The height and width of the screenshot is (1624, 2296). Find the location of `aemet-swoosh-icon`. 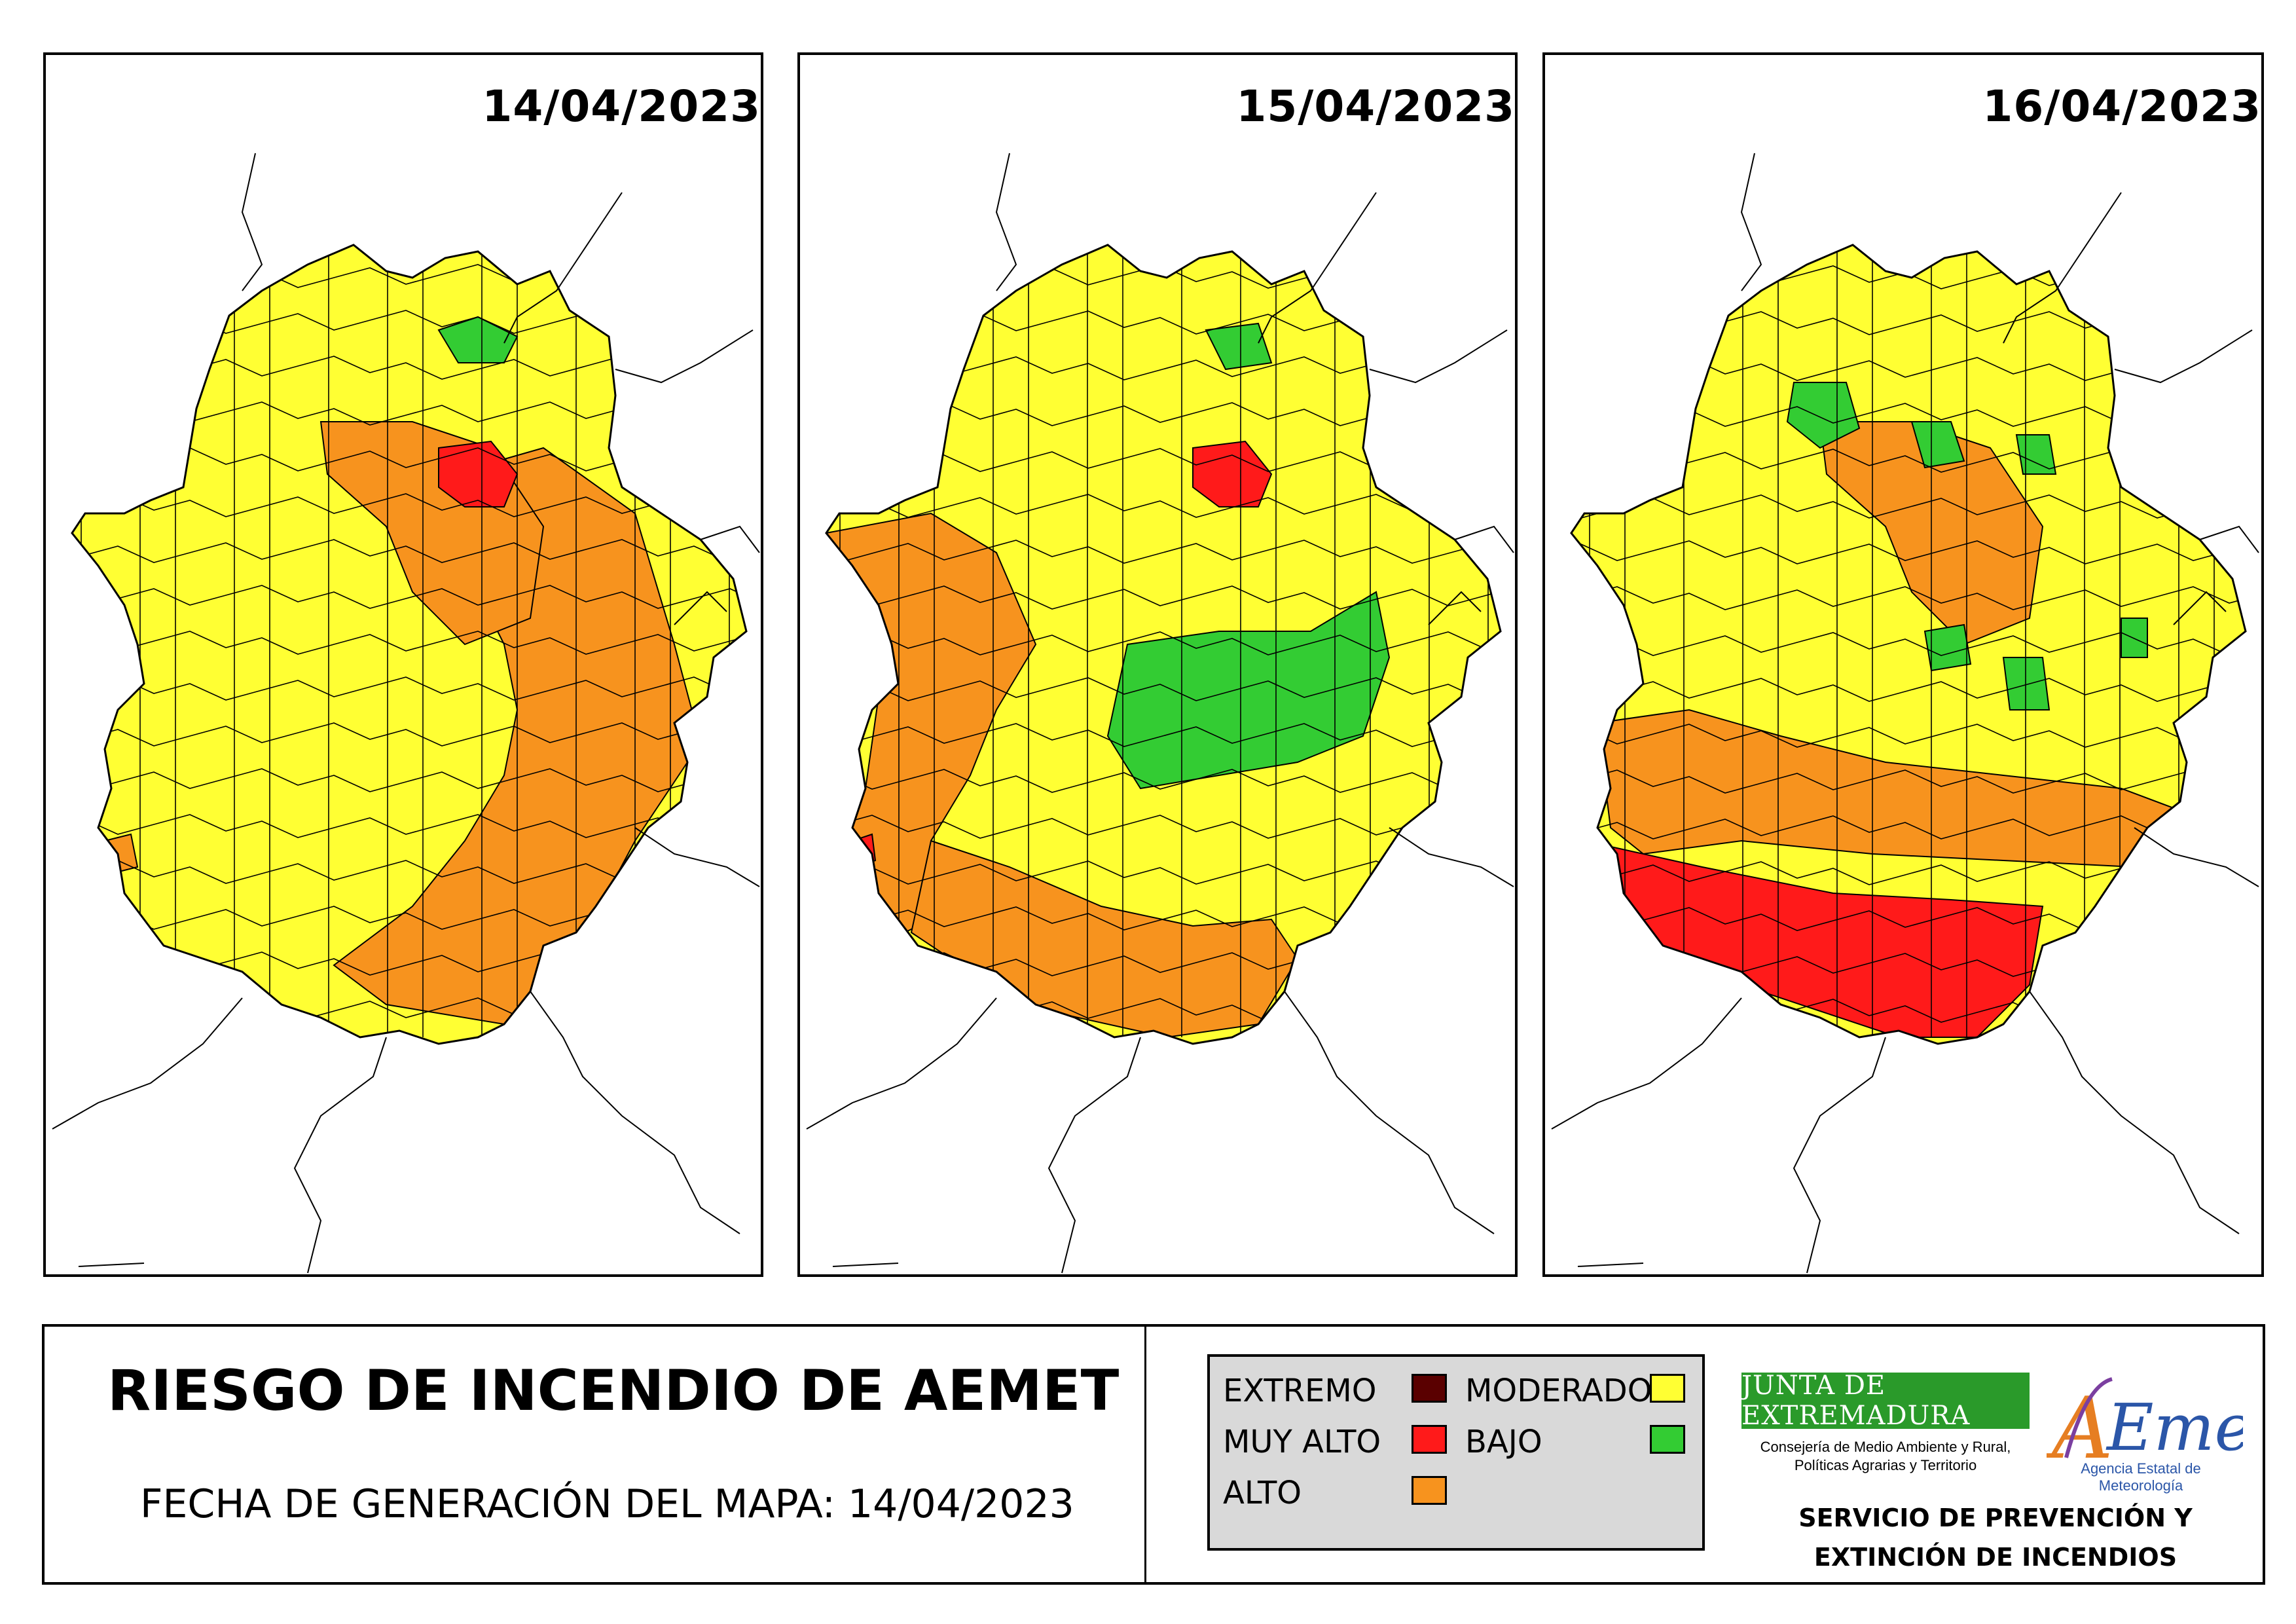

aemet-swoosh-icon is located at coordinates (2088, 1417).